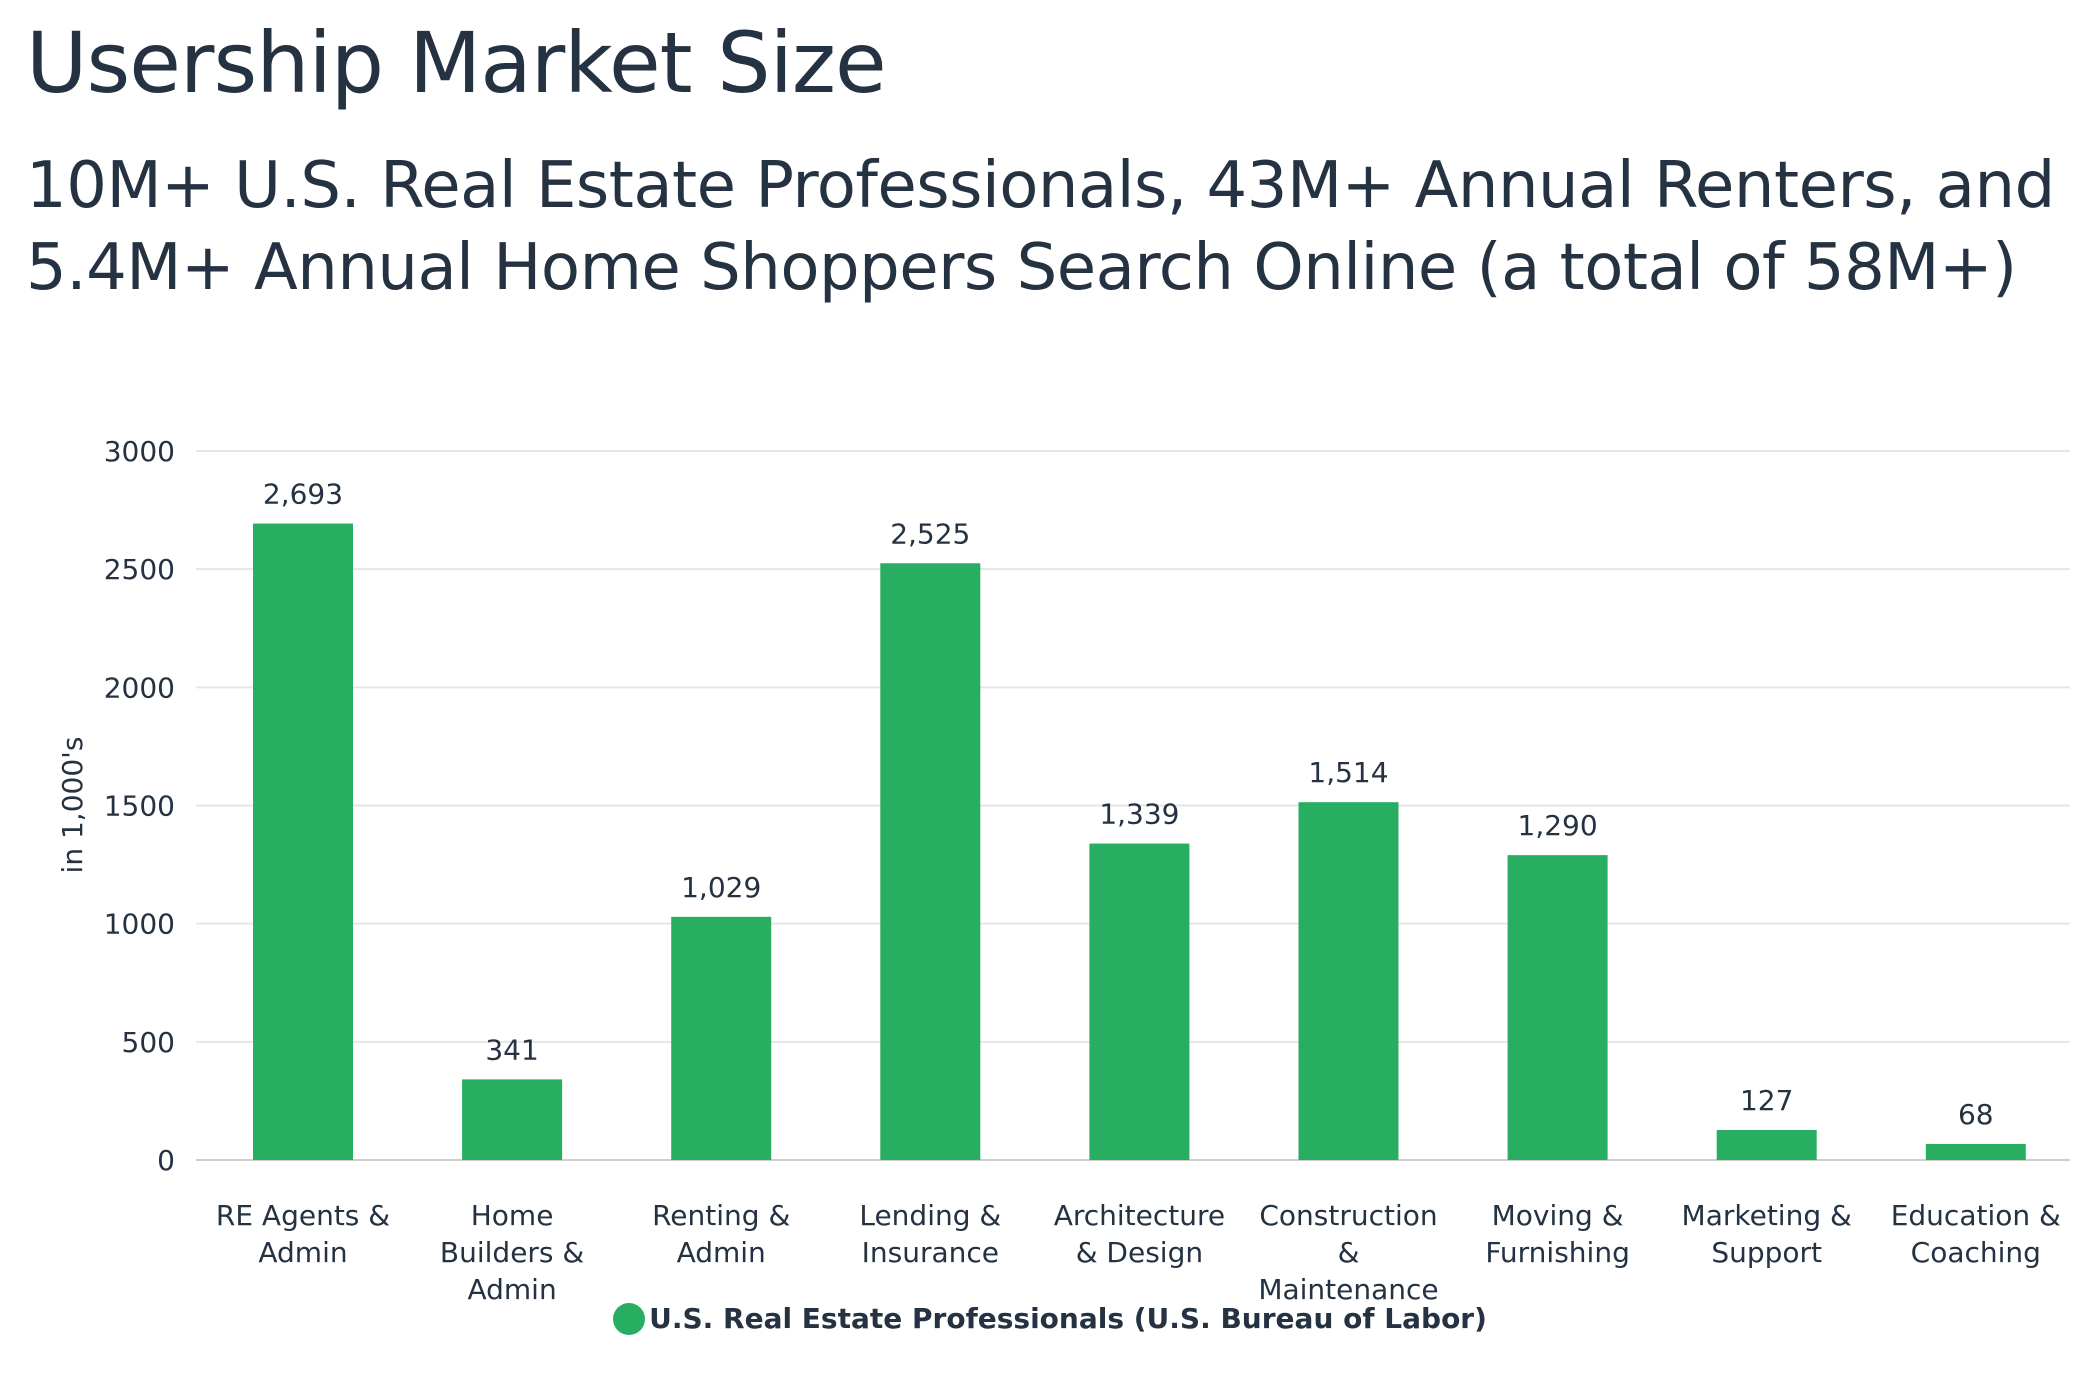 This screenshot has width=2100, height=1395. I want to click on bar-value-label: 68, so click(1976, 1114).